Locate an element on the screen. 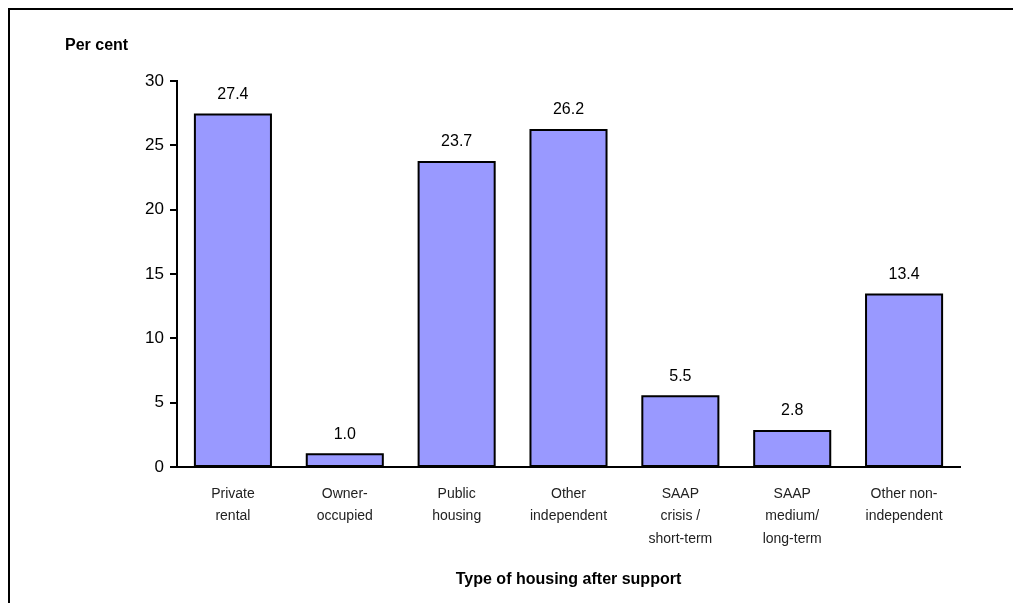  x-tick-label: Other non- independent is located at coordinates (904, 504).